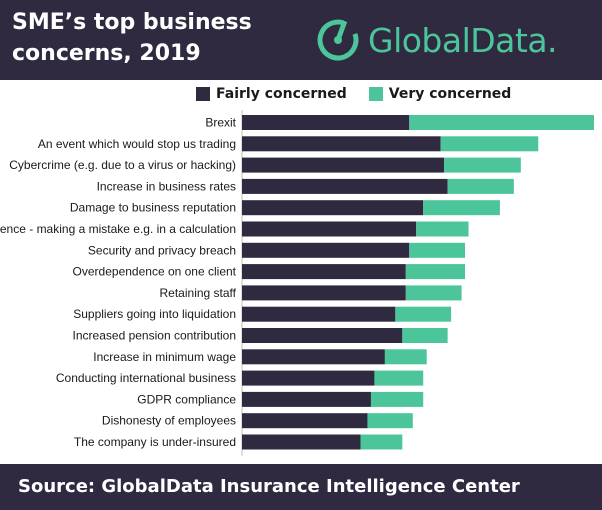 This screenshot has height=510, width=602. What do you see at coordinates (375, 94) in the screenshot?
I see `legend-swatch-very` at bounding box center [375, 94].